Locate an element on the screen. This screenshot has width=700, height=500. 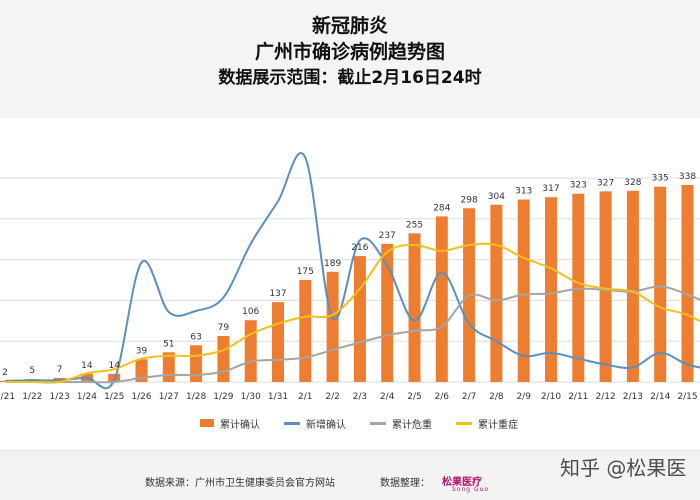
data-label-2/3: 216 is located at coordinates (359, 248).